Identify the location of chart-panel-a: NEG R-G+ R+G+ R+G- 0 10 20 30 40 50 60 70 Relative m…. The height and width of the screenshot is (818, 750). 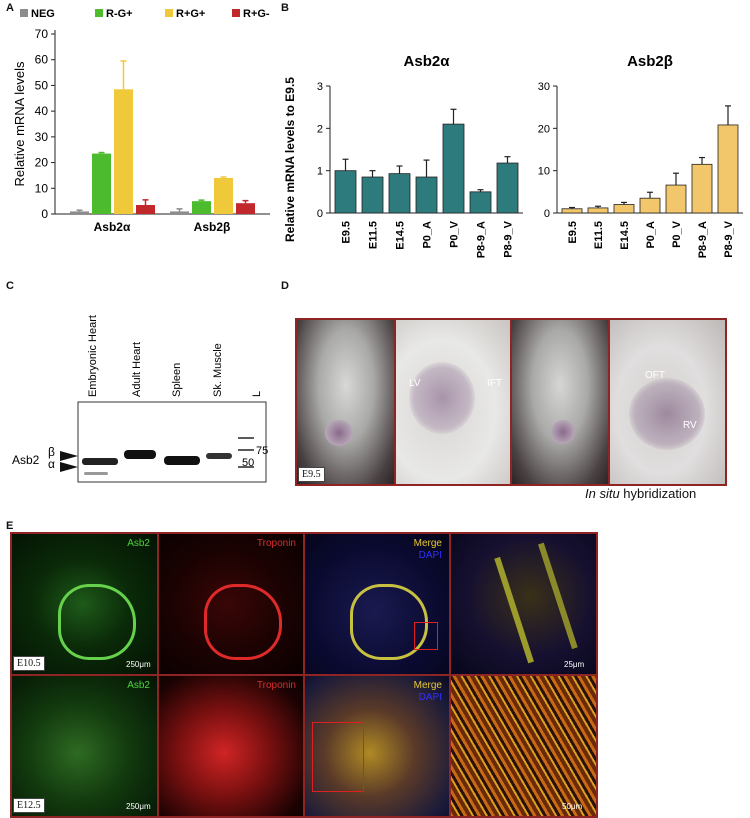
(141, 121).